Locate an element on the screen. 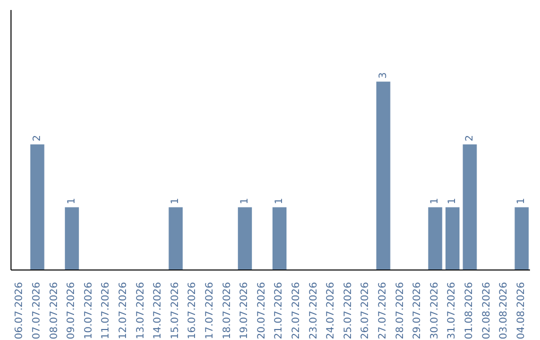 This screenshot has height=340, width=540. x-tick-label: 03.08.2026 is located at coordinates (504, 311).